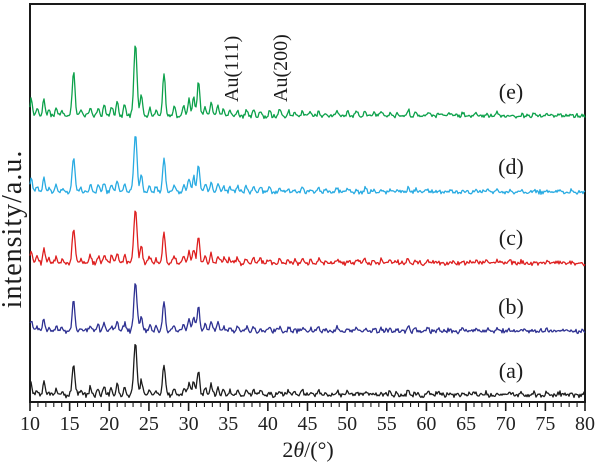 This screenshot has width=600, height=471. Describe the element at coordinates (14, 229) in the screenshot. I see `y-axis-label: intensity/a.u.` at that location.